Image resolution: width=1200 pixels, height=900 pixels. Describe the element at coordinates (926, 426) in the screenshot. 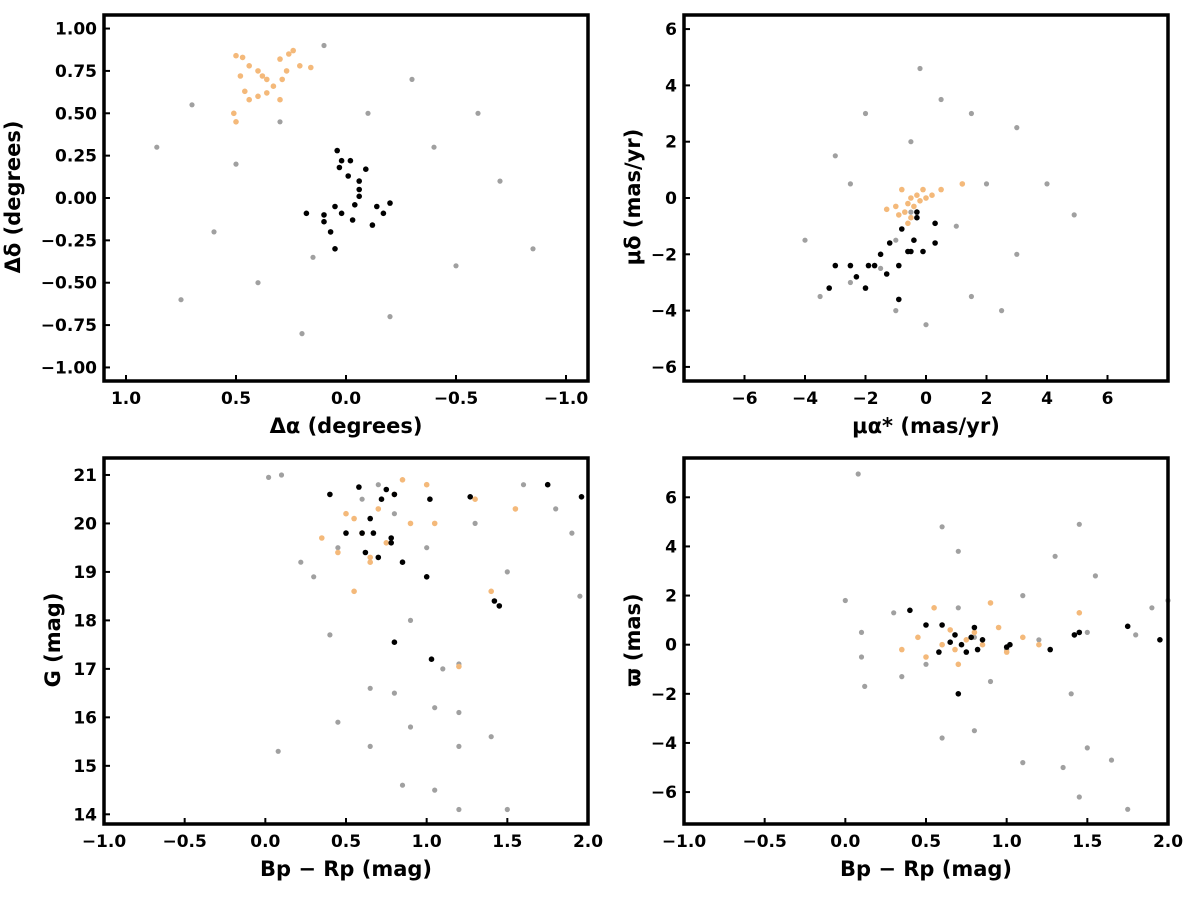

I see `x-axis-label: μα* (mas/yr)` at that location.